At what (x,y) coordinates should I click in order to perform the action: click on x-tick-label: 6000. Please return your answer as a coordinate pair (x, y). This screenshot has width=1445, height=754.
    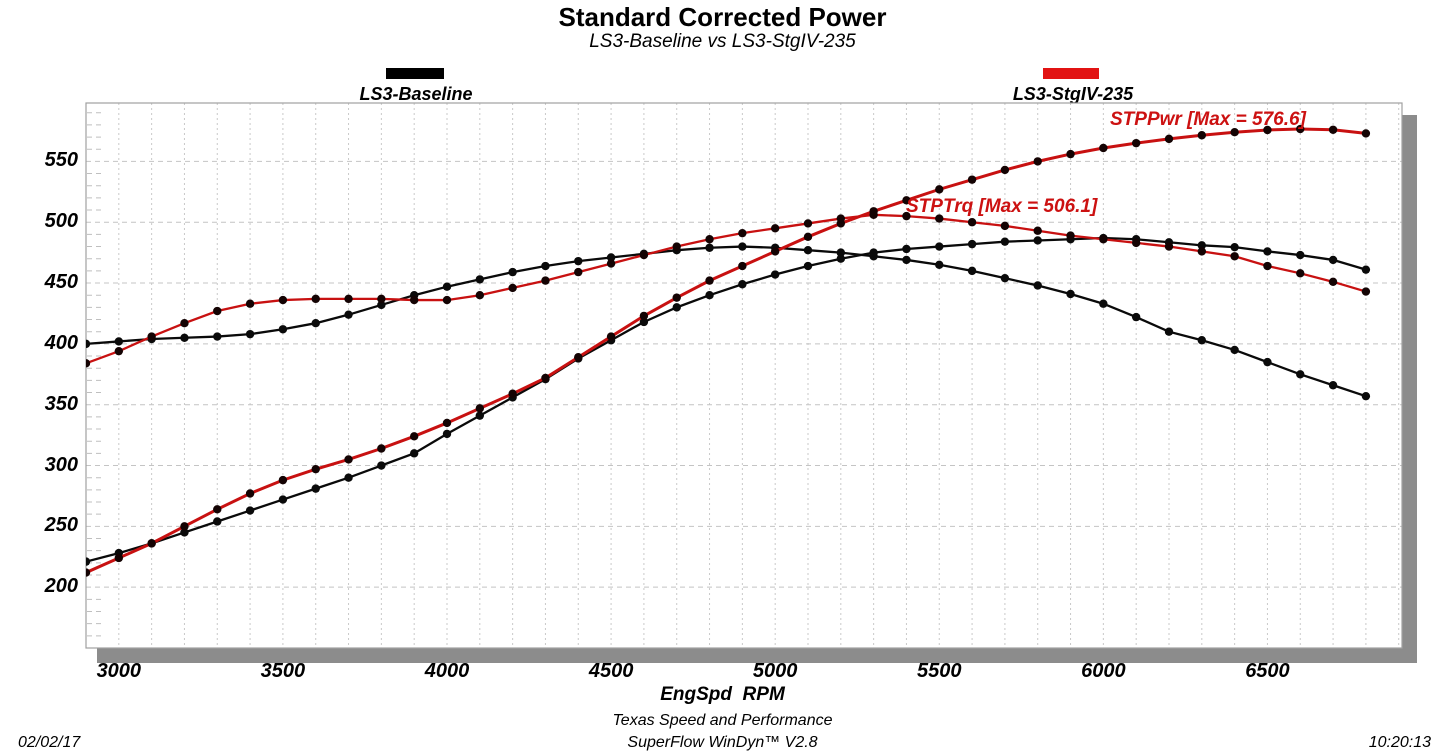
    Looking at the image, I should click on (1103, 671).